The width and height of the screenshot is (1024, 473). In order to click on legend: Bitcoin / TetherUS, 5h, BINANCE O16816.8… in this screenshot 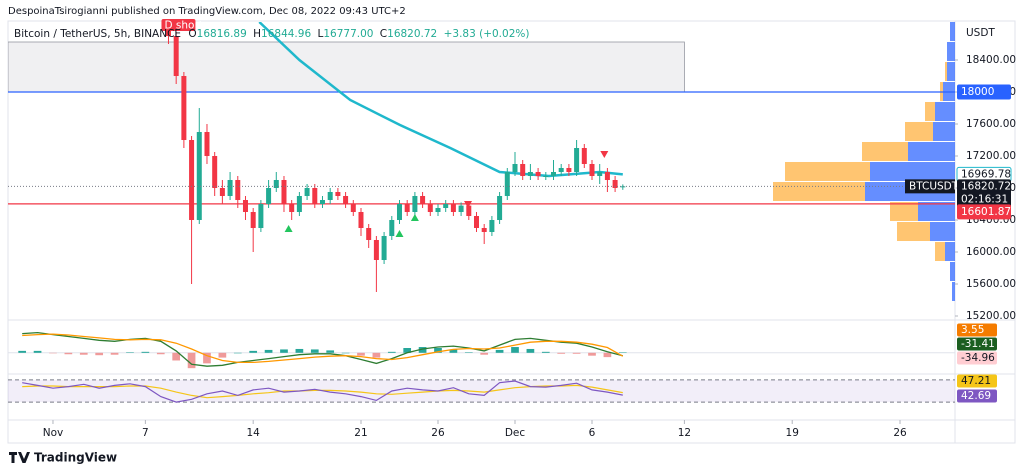, I will do `click(271, 34)`.